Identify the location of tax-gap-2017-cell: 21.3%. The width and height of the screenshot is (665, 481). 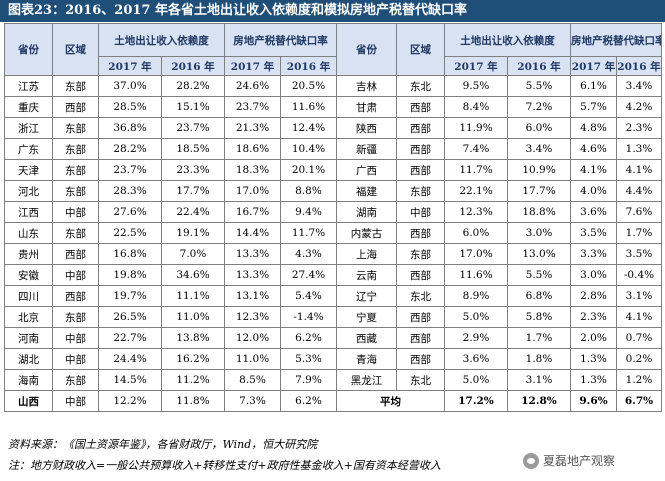
(252, 128).